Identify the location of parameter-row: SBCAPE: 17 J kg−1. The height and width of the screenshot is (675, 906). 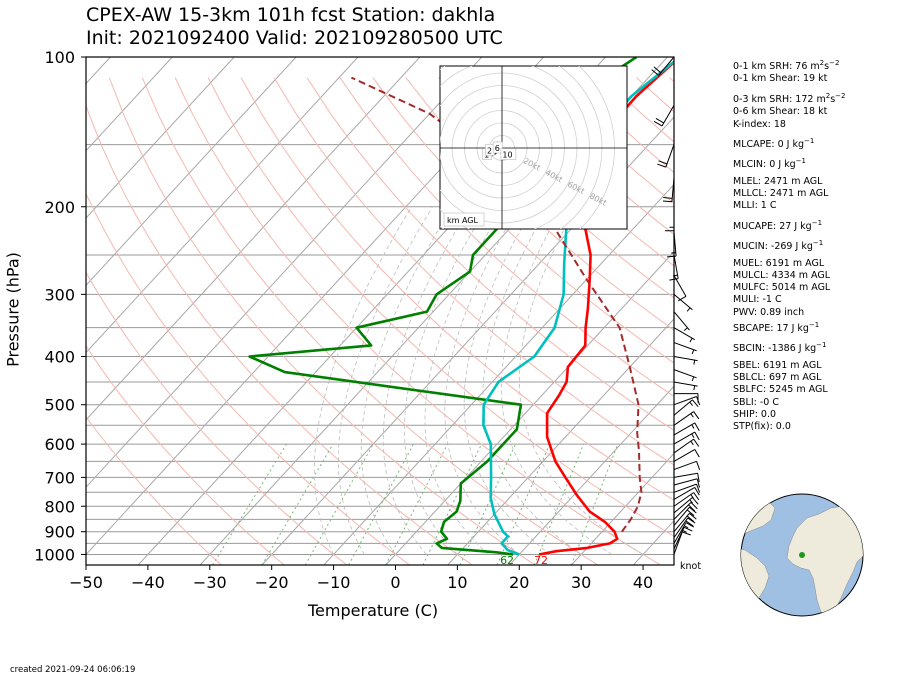
(789, 327).